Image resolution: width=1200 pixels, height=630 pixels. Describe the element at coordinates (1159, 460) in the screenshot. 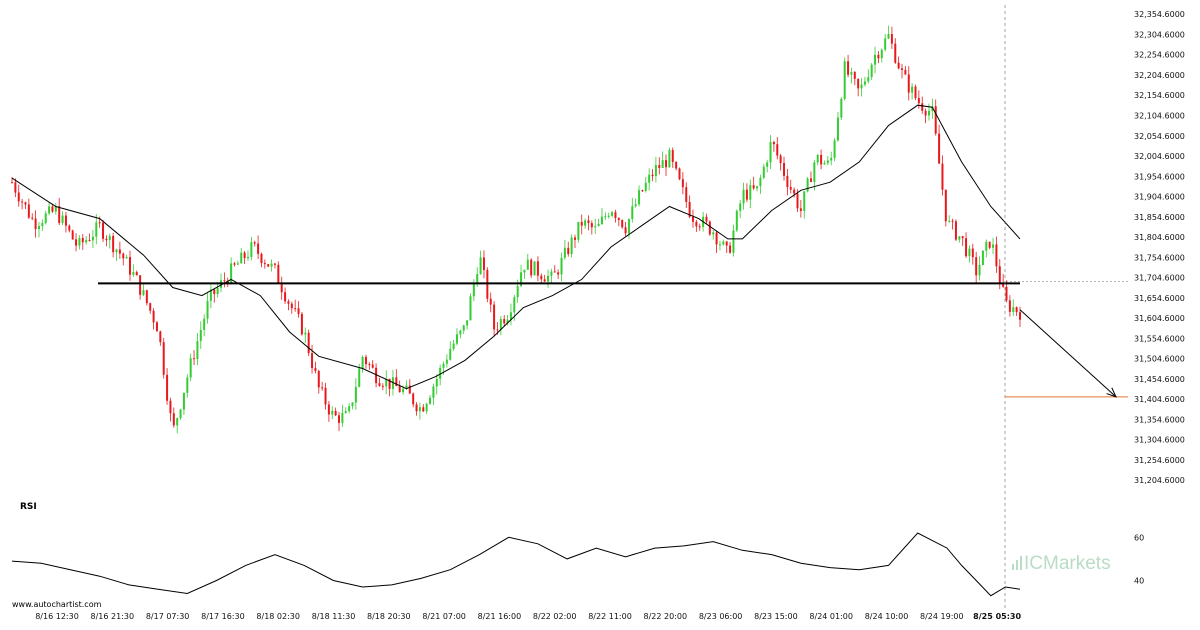

I see `price-tick-label: 31,254.6000` at that location.